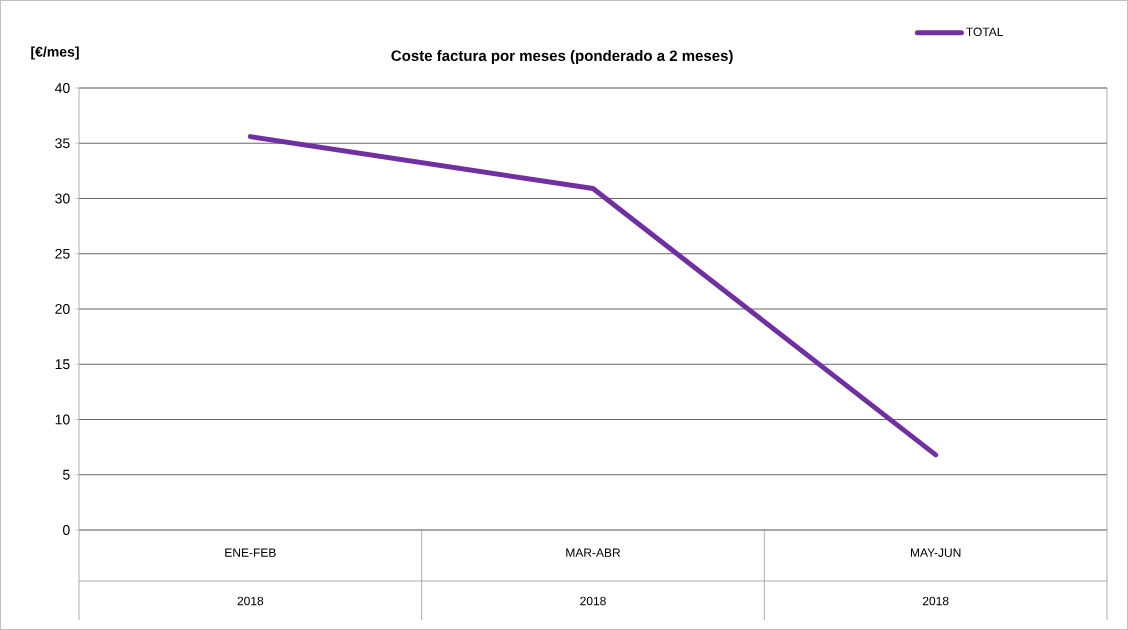  I want to click on y-tick-label: 10, so click(62, 419).